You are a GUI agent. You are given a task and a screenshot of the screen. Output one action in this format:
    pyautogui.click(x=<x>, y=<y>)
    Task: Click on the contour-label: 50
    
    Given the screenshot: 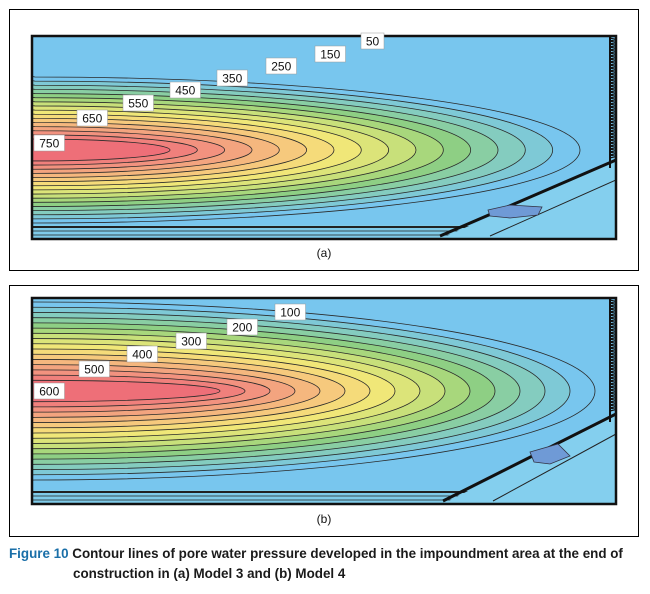 What is the action you would take?
    pyautogui.click(x=372, y=41)
    